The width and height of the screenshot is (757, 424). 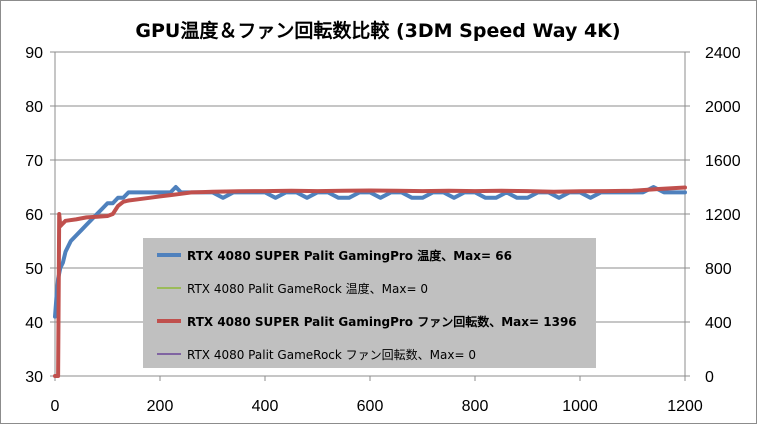 I want to click on y-tick-label: 60, so click(x=34, y=215).